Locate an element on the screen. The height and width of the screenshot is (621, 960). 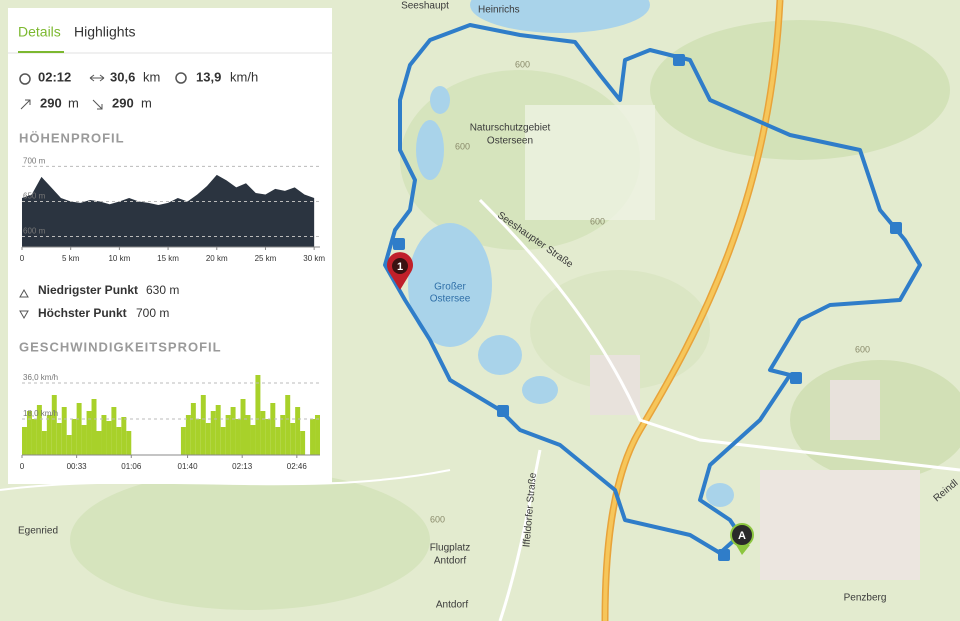
stats: 02:12 30,6 km 13,9 km/h 290 m 290 m is located at coordinates (138, 89).